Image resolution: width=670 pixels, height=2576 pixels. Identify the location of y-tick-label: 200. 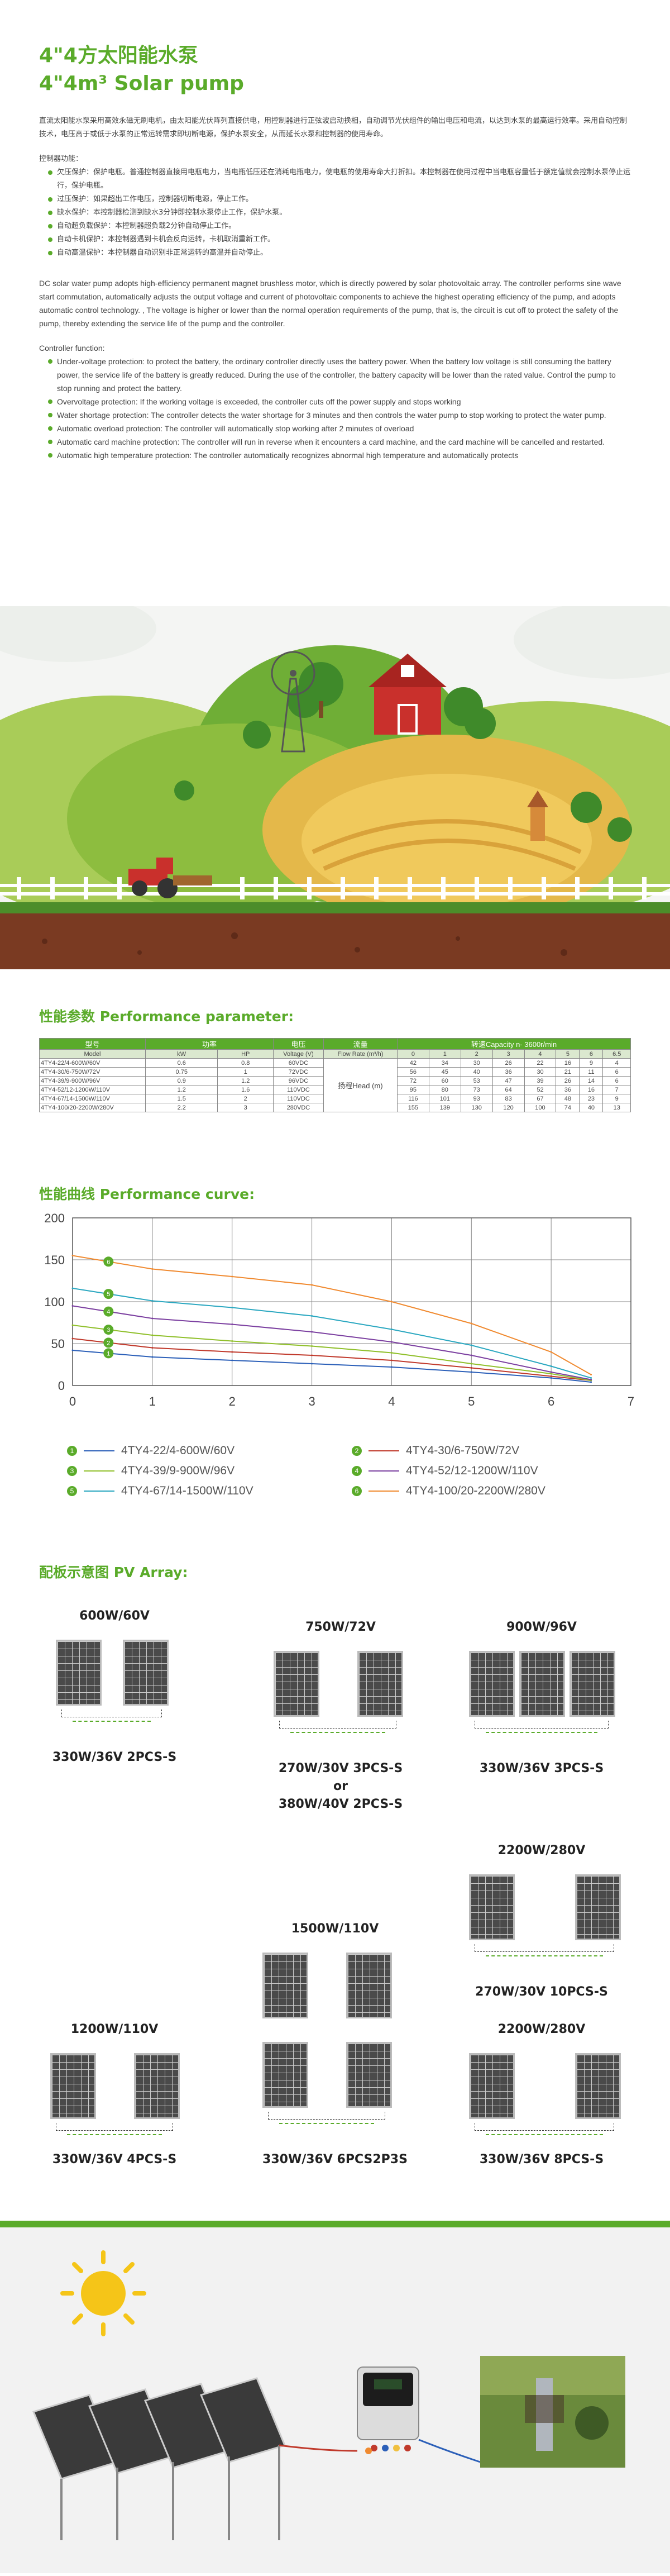
(54, 1218).